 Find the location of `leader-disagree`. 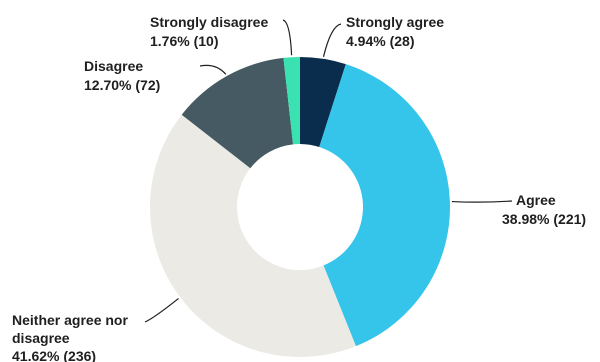

leader-disagree is located at coordinates (213, 69).